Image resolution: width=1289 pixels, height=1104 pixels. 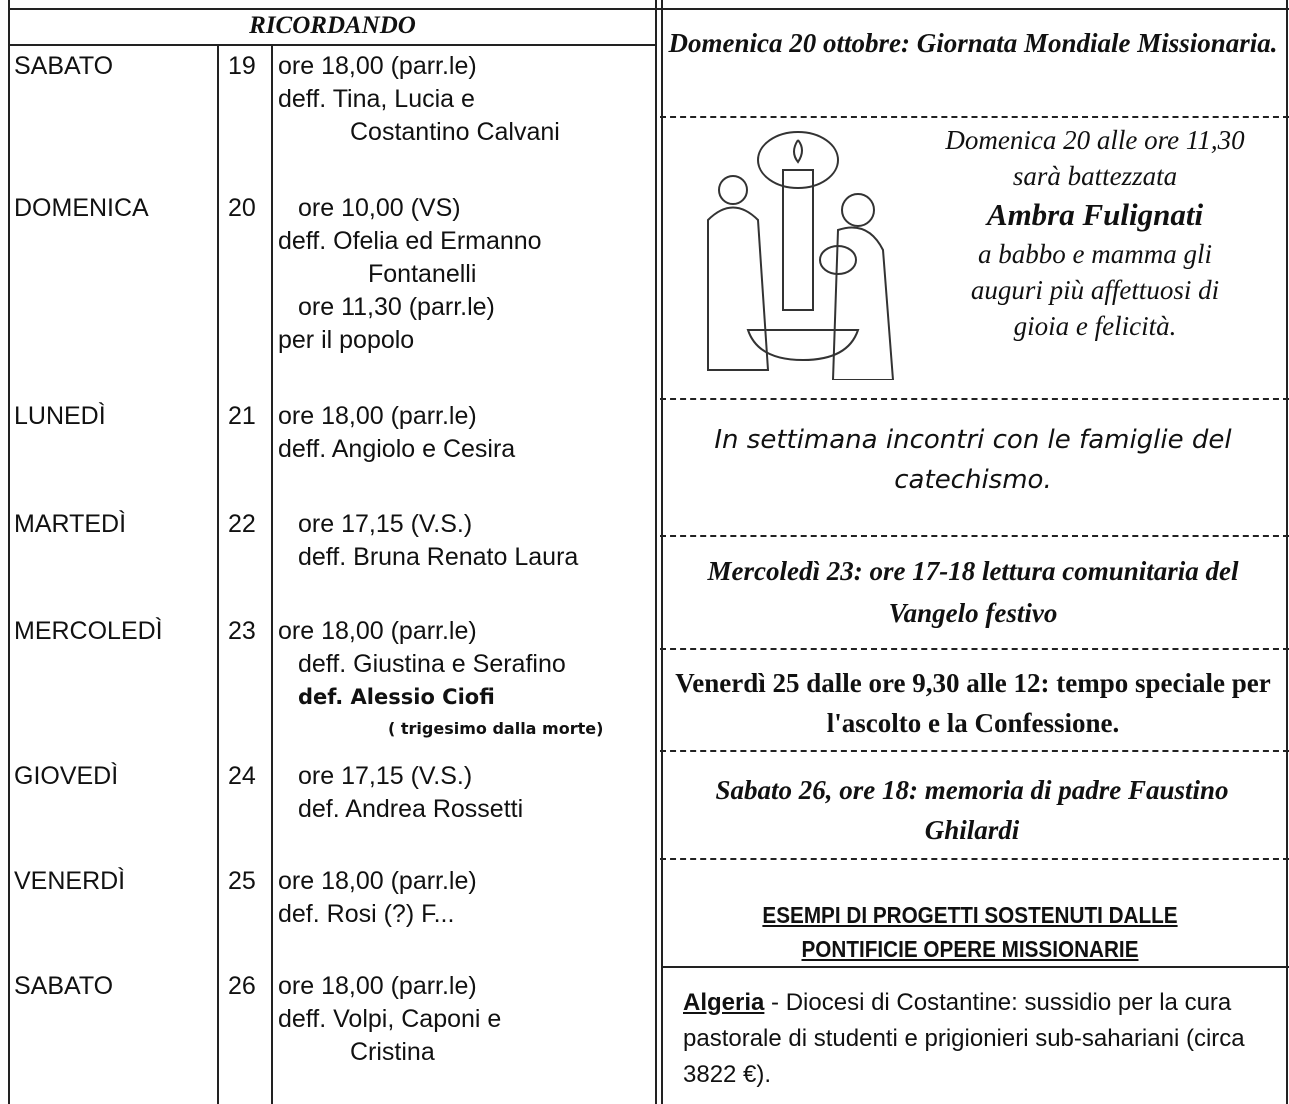 What do you see at coordinates (242, 416) in the screenshot?
I see `date: 21` at bounding box center [242, 416].